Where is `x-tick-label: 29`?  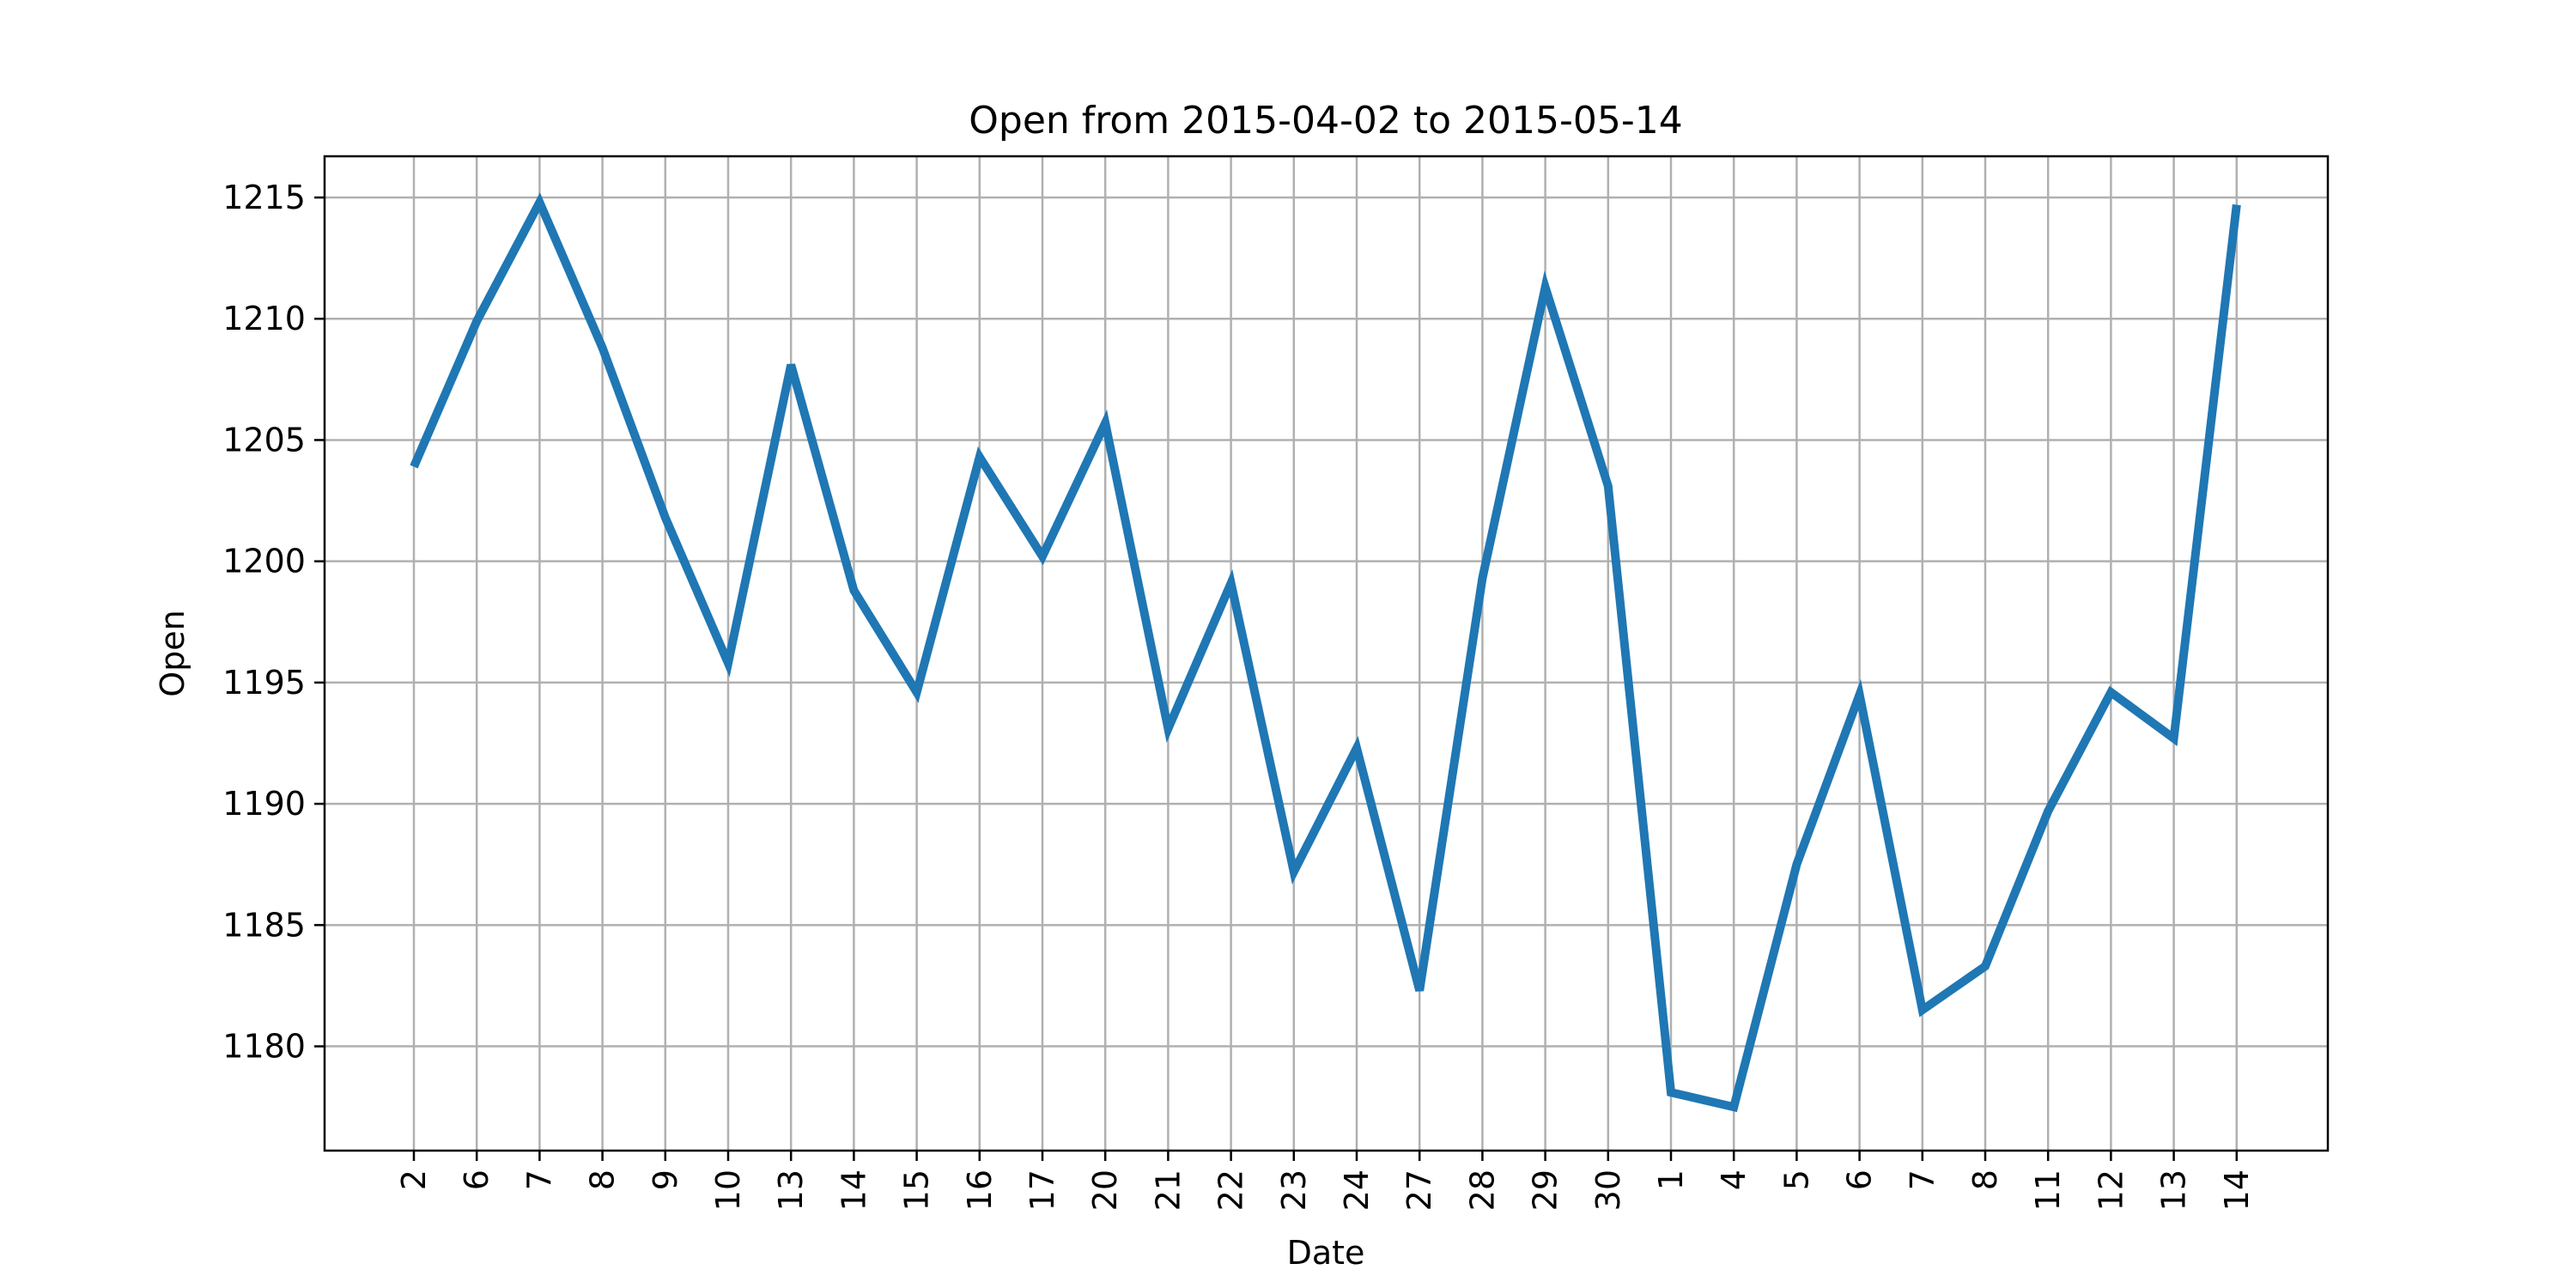
x-tick-label: 29 is located at coordinates (1546, 1191).